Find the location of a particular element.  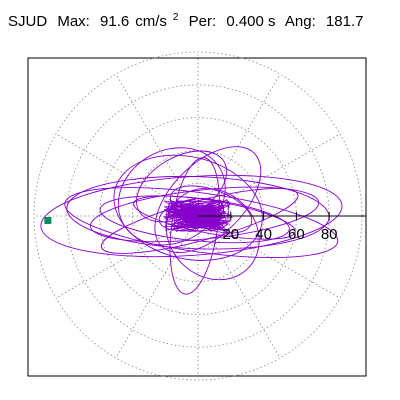

radial-tick-label: 20 is located at coordinates (230, 234).